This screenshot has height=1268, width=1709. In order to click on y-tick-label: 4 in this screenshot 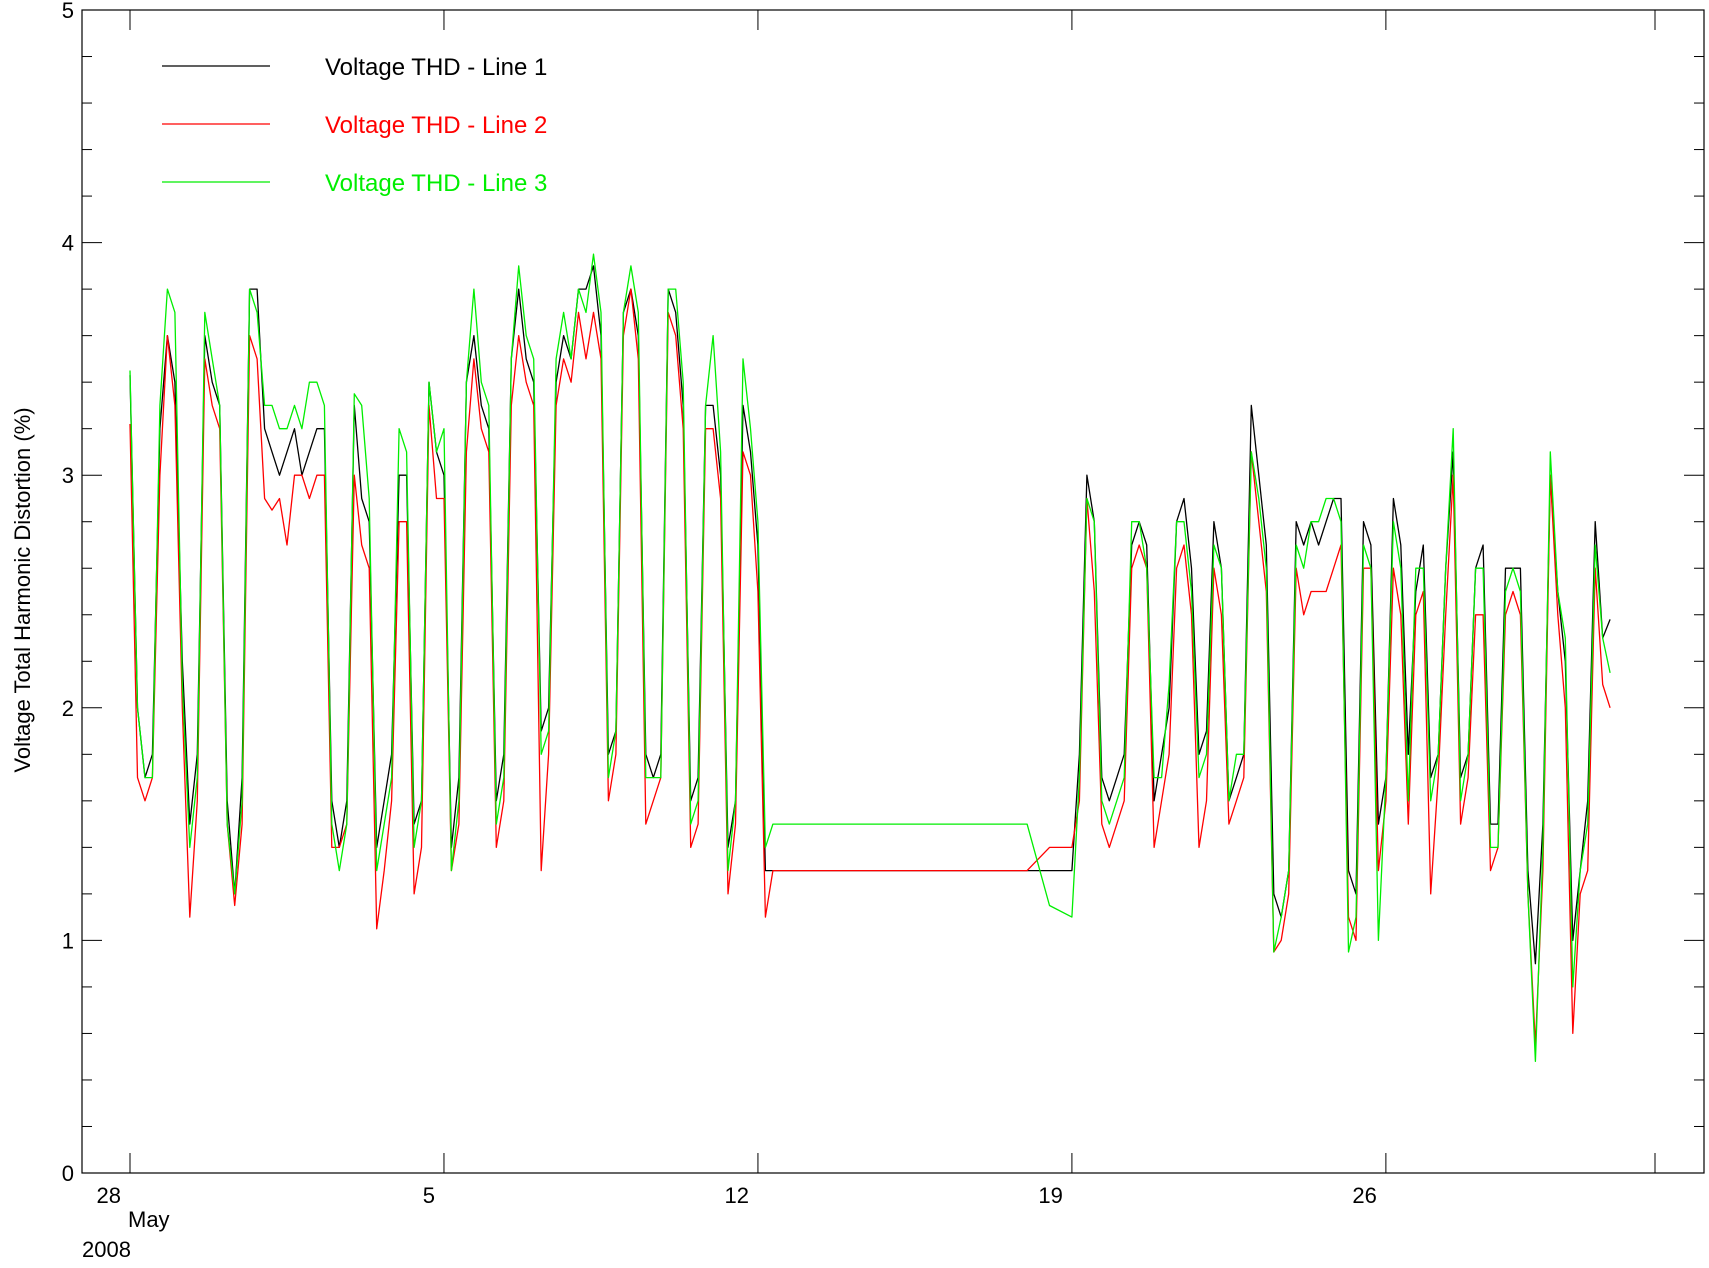, I will do `click(68, 243)`.